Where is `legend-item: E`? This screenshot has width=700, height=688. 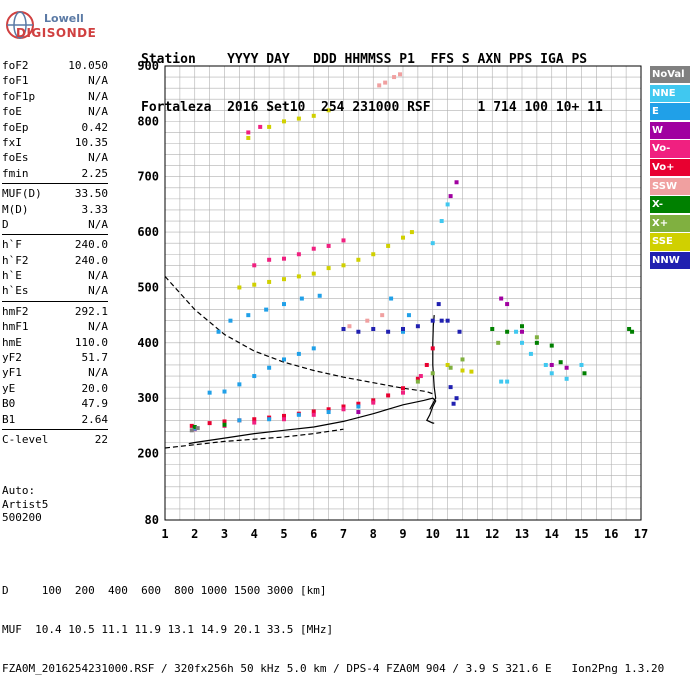
legend-item: E is located at coordinates (670, 112).